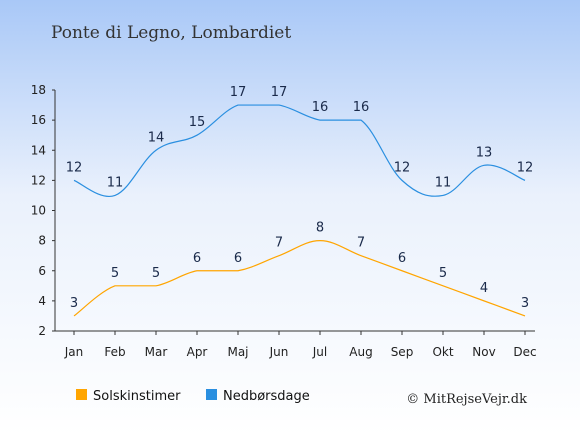 This screenshot has height=435, width=580. I want to click on x-tick-label: Maj, so click(237, 352).